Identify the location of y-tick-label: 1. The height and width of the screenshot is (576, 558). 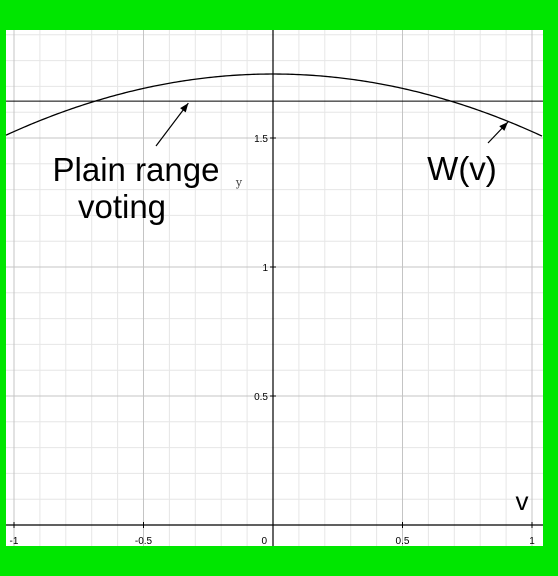
(265, 268).